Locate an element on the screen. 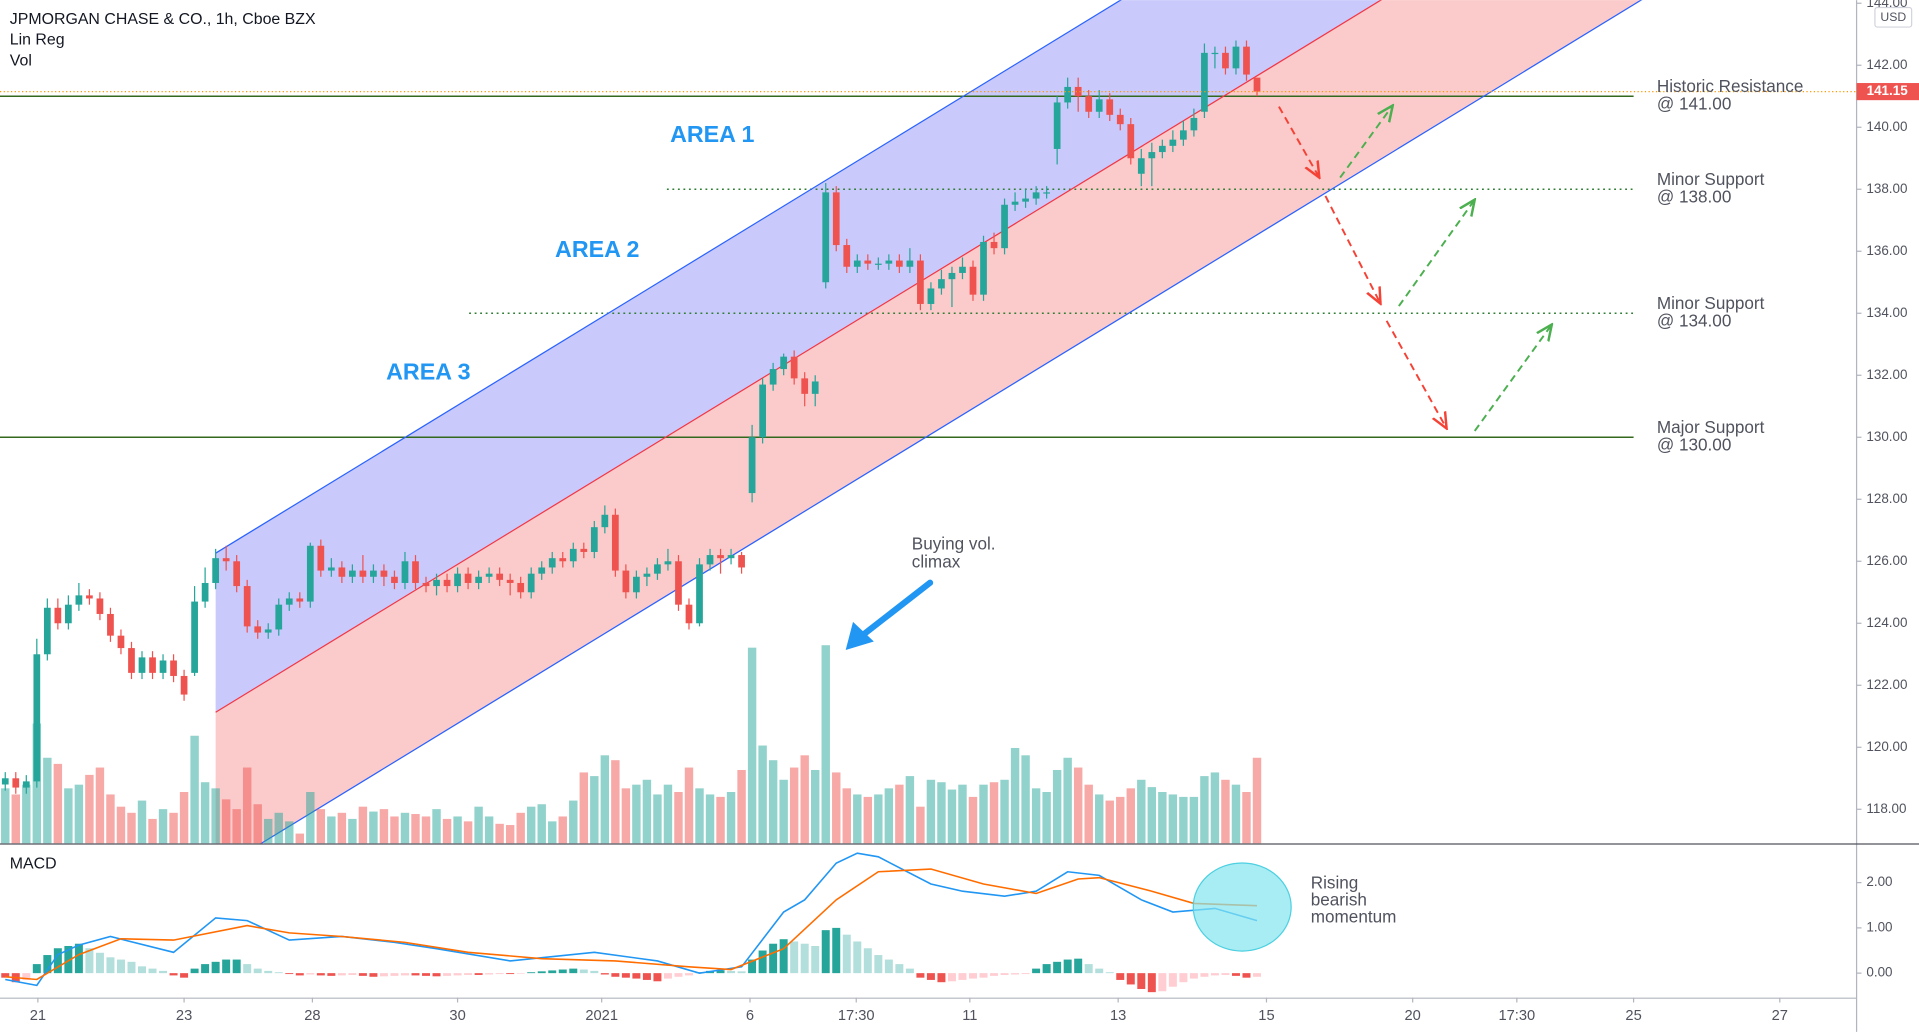  x-tick-label: 2021 is located at coordinates (601, 1016).